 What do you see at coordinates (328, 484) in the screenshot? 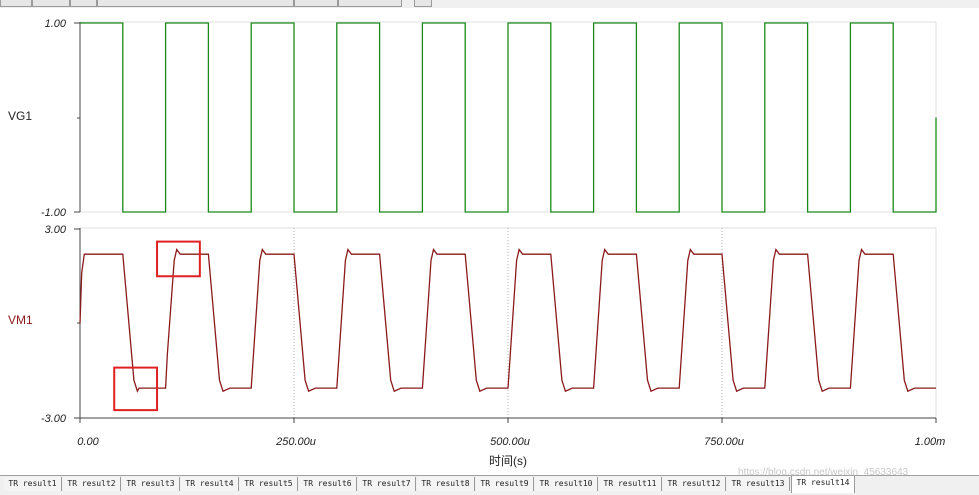
I see `tab-tr-result6: TR result6` at bounding box center [328, 484].